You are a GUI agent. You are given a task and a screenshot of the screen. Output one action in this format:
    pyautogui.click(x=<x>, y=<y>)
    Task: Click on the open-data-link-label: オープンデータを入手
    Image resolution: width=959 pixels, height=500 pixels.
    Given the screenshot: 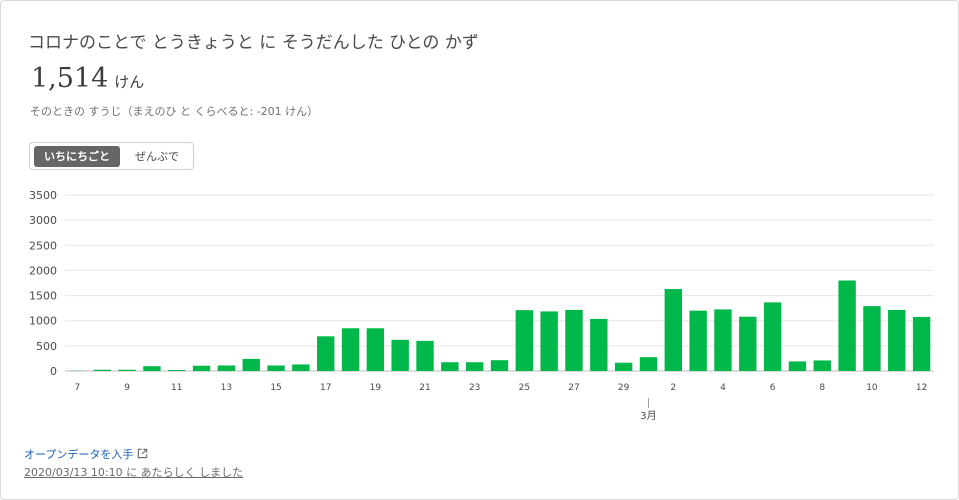 What is the action you would take?
    pyautogui.click(x=79, y=454)
    